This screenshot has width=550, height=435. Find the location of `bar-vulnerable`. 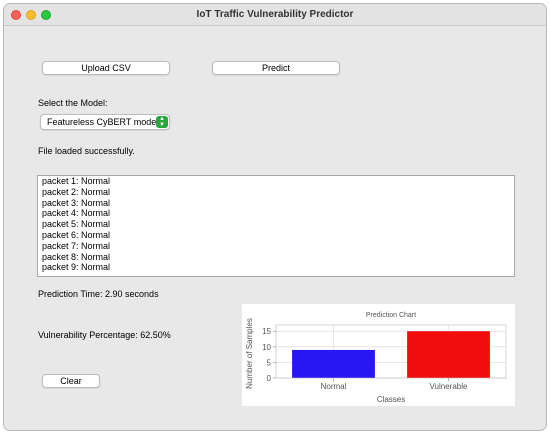

bar-vulnerable is located at coordinates (448, 354).